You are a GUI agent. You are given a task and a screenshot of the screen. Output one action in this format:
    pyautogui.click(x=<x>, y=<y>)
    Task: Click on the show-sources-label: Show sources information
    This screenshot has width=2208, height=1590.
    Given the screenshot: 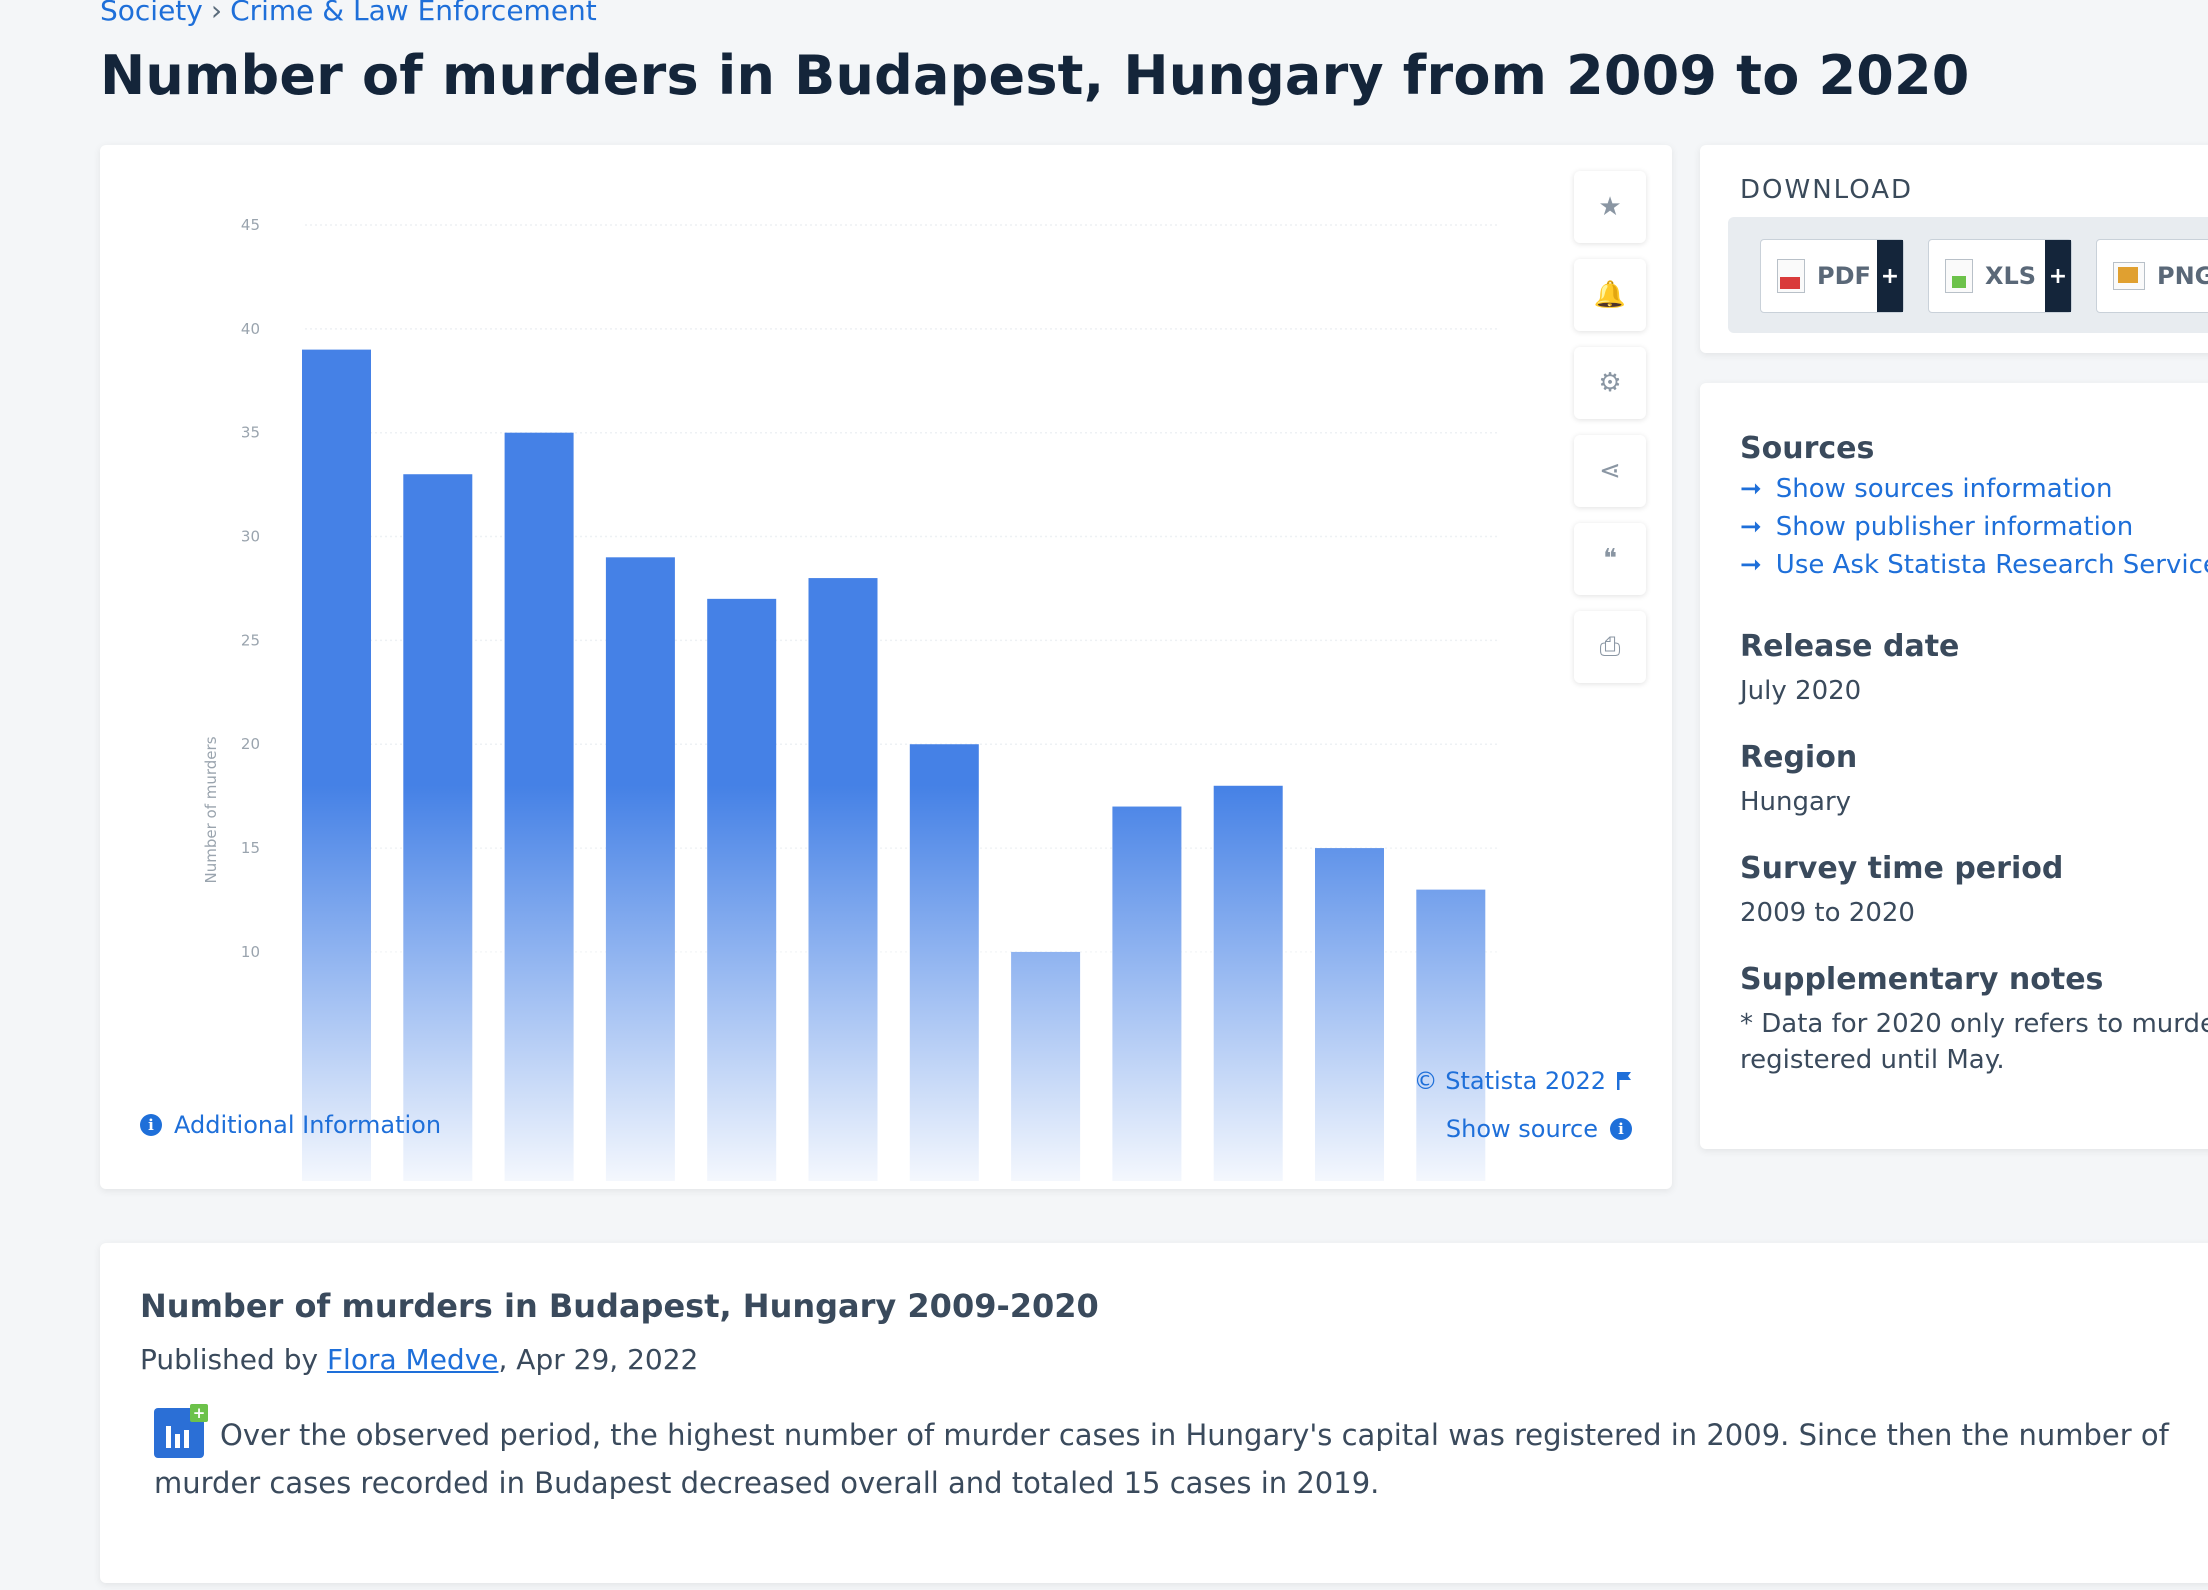 What is the action you would take?
    pyautogui.click(x=1944, y=489)
    